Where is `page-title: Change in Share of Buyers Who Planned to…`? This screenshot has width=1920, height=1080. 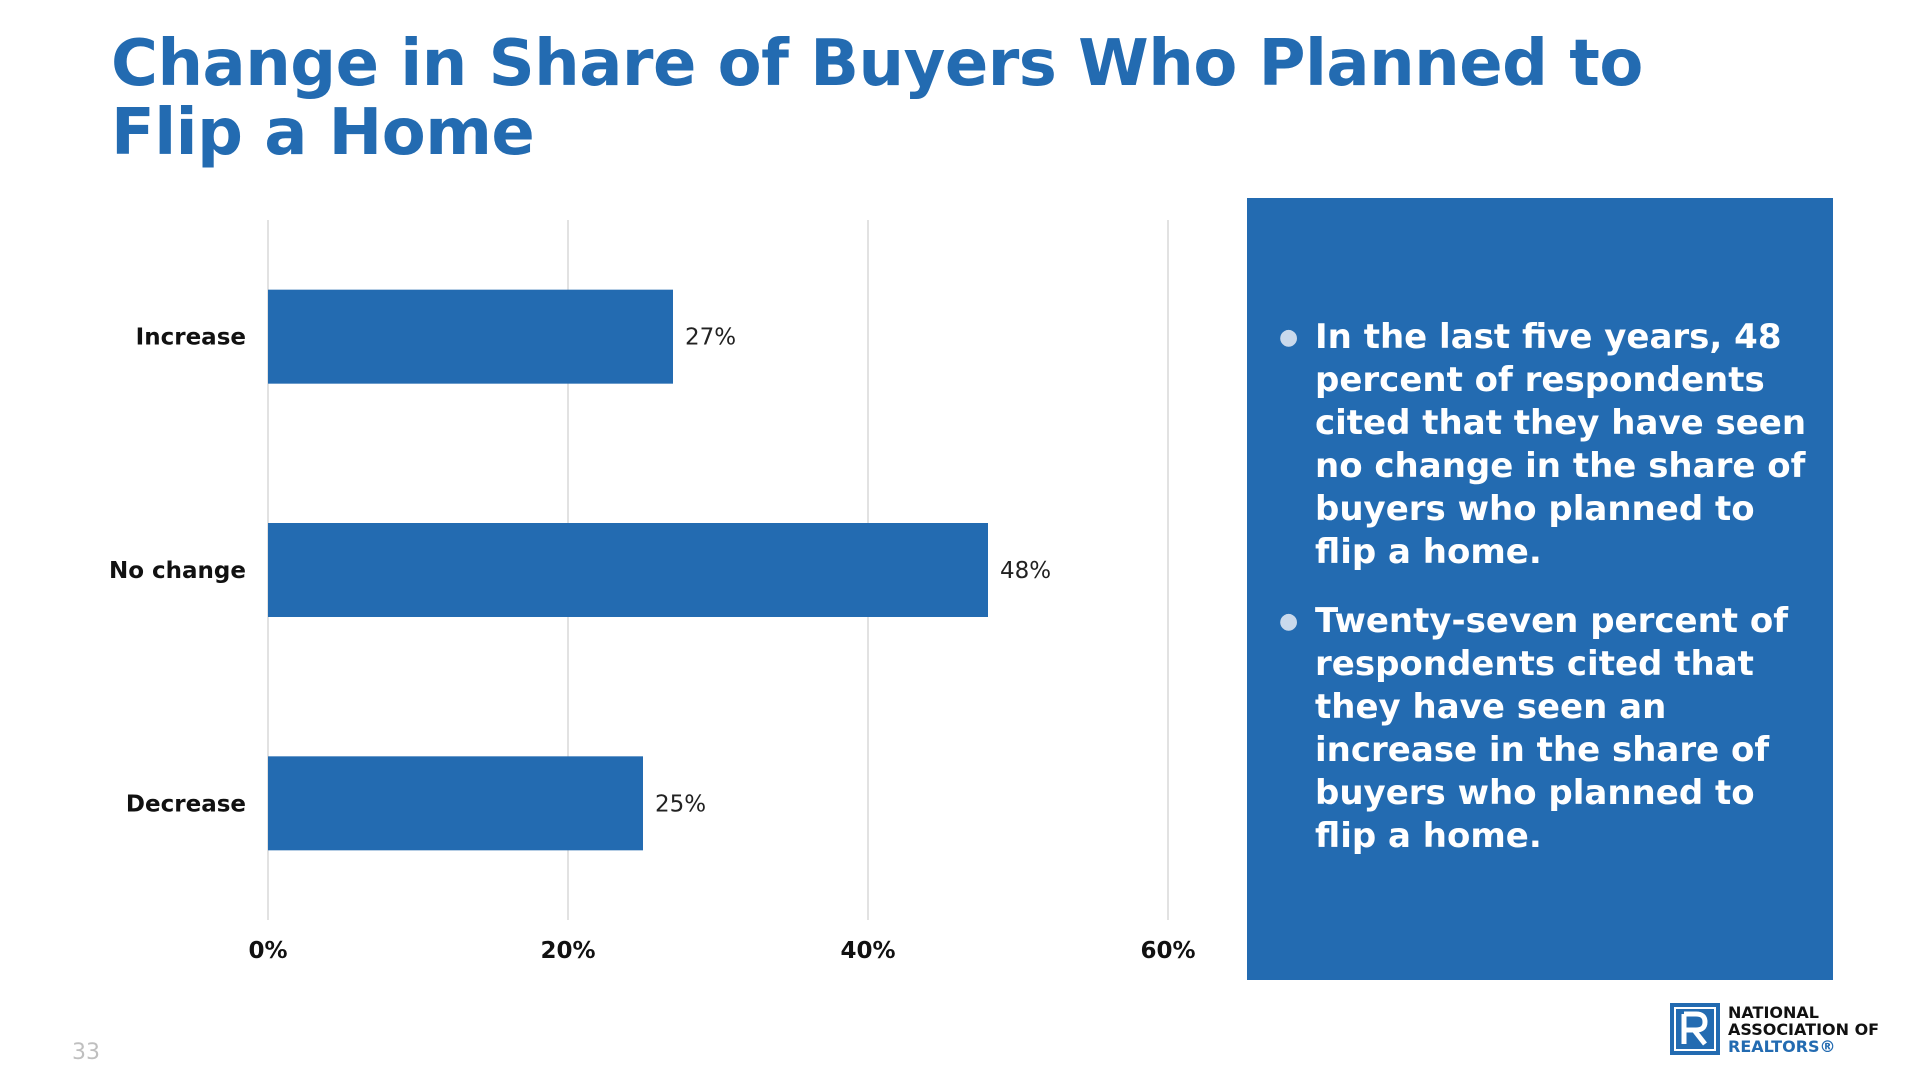
page-title: Change in Share of Buyers Who Planned to… is located at coordinates (877, 98).